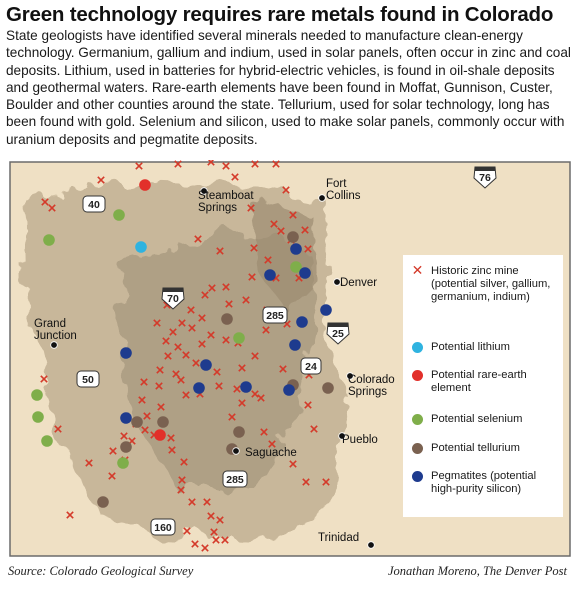 The width and height of the screenshot is (581, 600). What do you see at coordinates (271, 453) in the screenshot?
I see `city-label-saguache: Saguache` at bounding box center [271, 453].